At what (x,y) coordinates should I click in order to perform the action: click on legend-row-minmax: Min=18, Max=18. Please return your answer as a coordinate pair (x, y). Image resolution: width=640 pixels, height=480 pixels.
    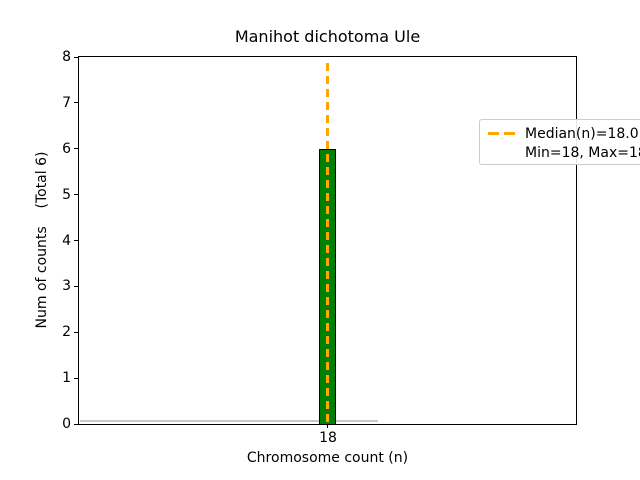
    Looking at the image, I should click on (564, 152).